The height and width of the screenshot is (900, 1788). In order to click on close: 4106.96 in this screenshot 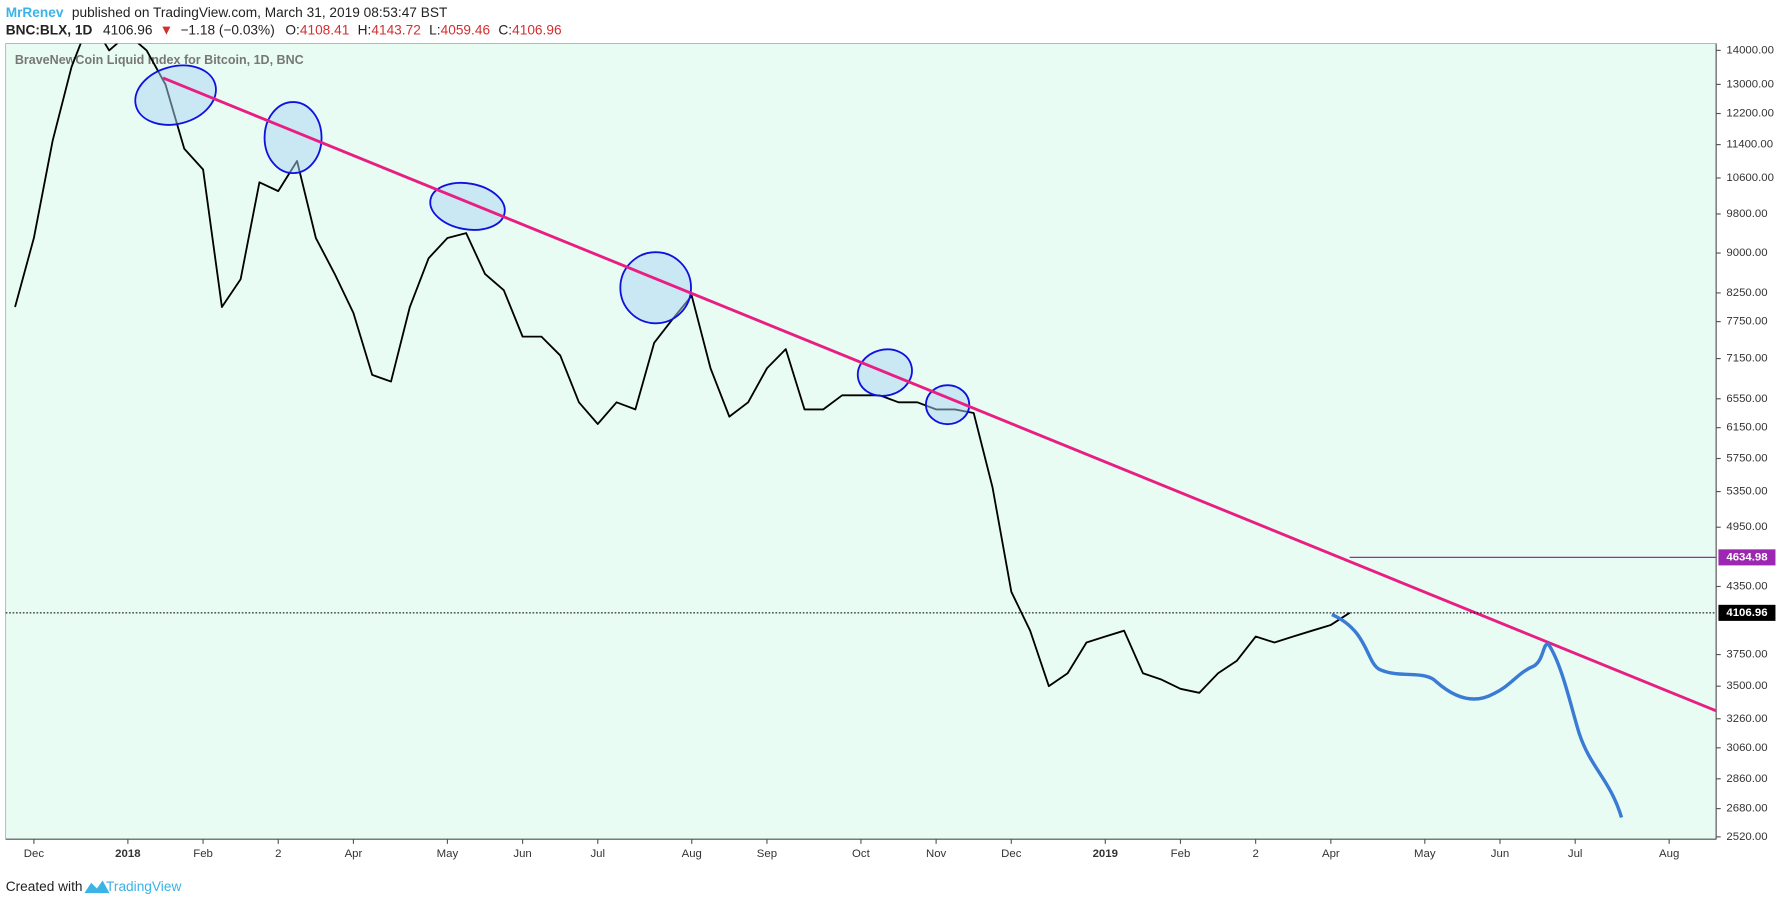, I will do `click(537, 29)`.